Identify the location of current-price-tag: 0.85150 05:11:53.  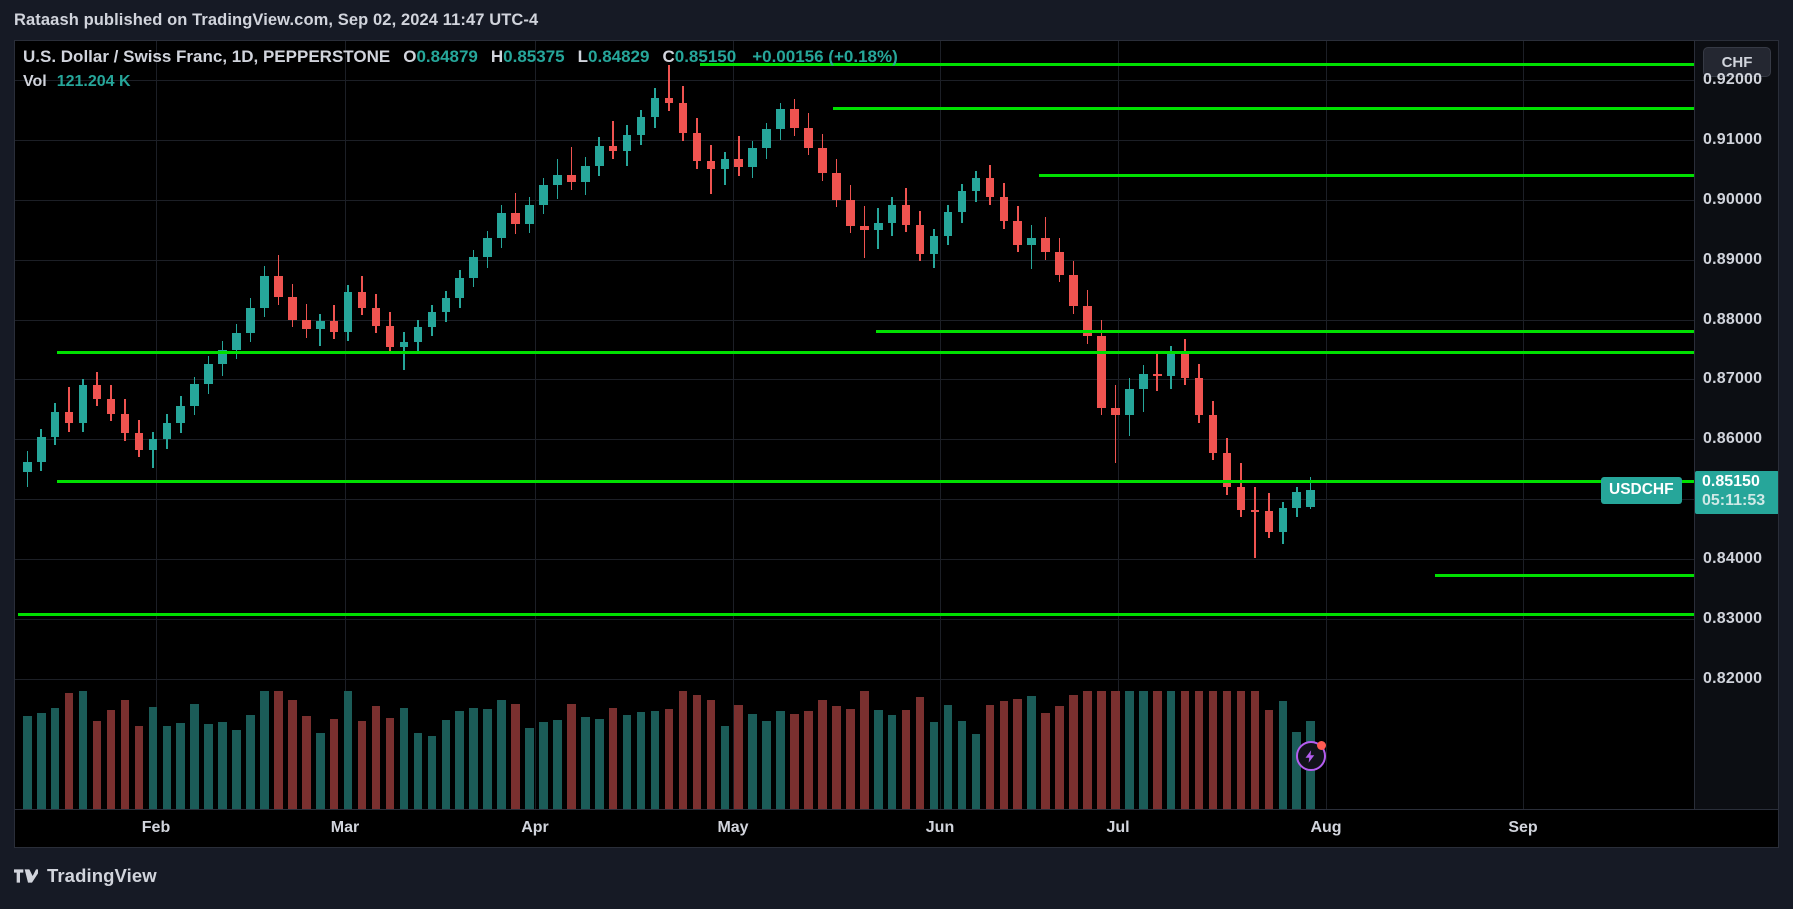
(1736, 493).